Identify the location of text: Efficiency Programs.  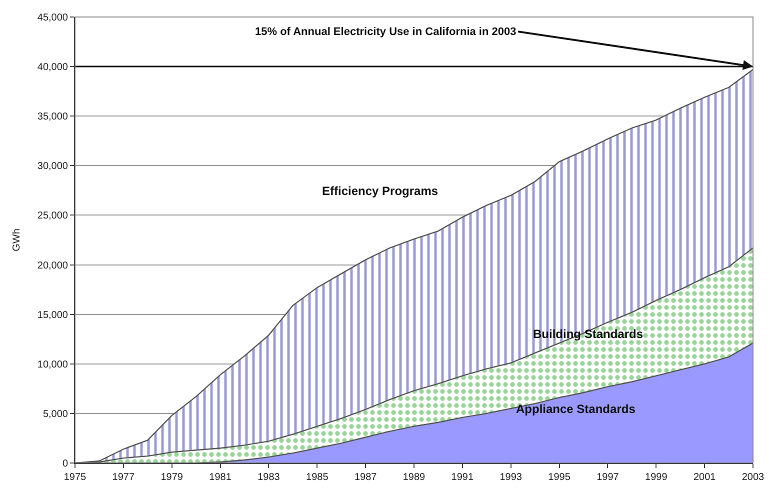
(380, 191).